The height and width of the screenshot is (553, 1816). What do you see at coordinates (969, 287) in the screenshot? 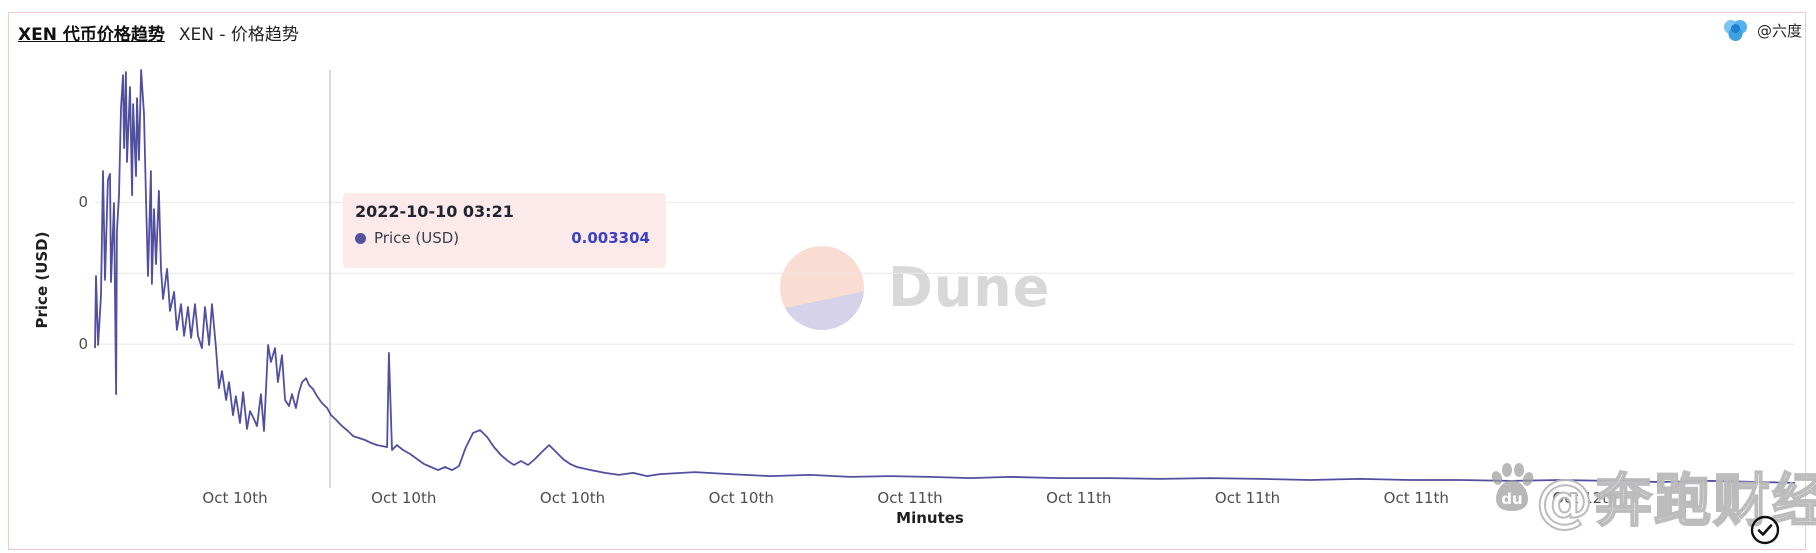
I see `dune-text-watermark: Dune` at bounding box center [969, 287].